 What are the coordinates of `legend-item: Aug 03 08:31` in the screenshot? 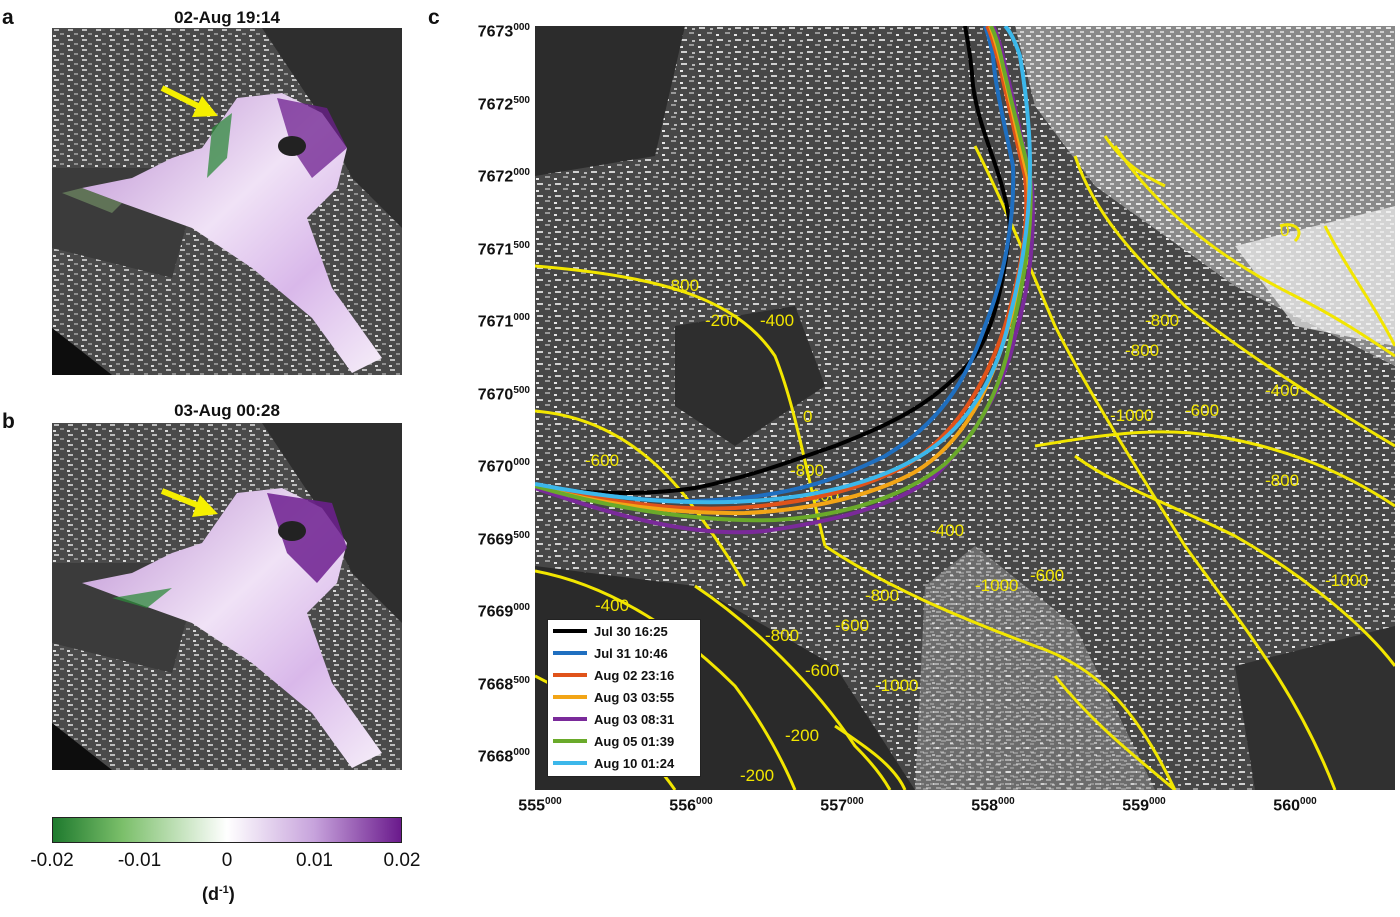 It's located at (624, 719).